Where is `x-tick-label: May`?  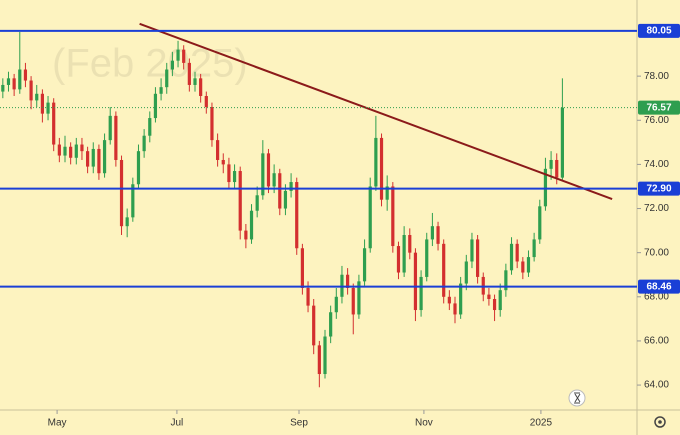
x-tick-label: May is located at coordinates (57, 423).